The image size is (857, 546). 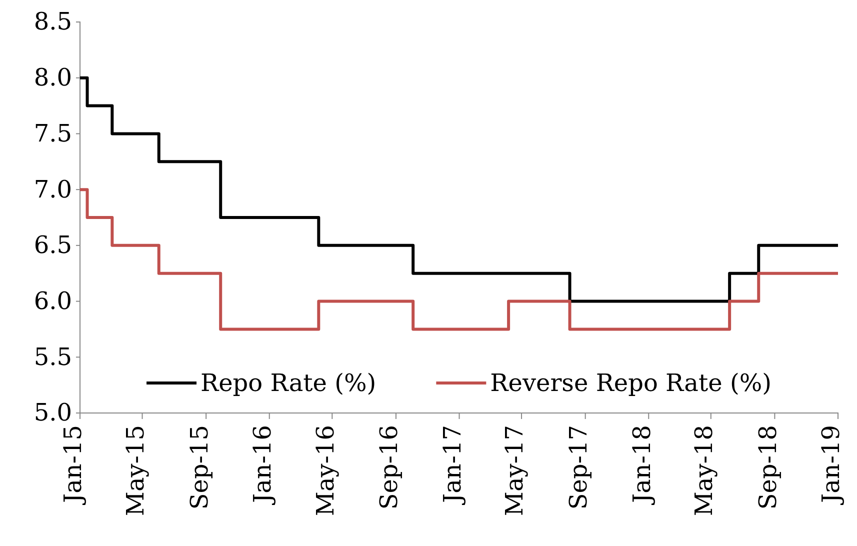 What do you see at coordinates (288, 383) in the screenshot?
I see `legend-label: Repo Rate (%)` at bounding box center [288, 383].